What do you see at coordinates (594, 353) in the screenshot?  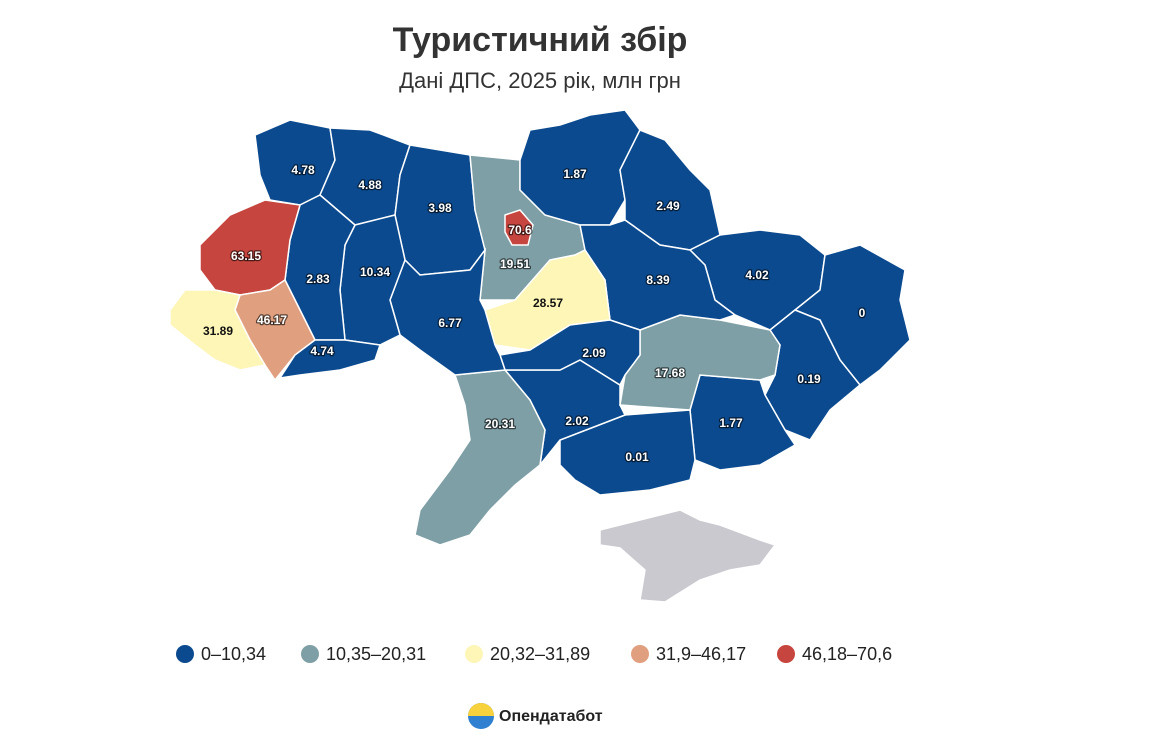 I see `region-value-label: 2.09` at bounding box center [594, 353].